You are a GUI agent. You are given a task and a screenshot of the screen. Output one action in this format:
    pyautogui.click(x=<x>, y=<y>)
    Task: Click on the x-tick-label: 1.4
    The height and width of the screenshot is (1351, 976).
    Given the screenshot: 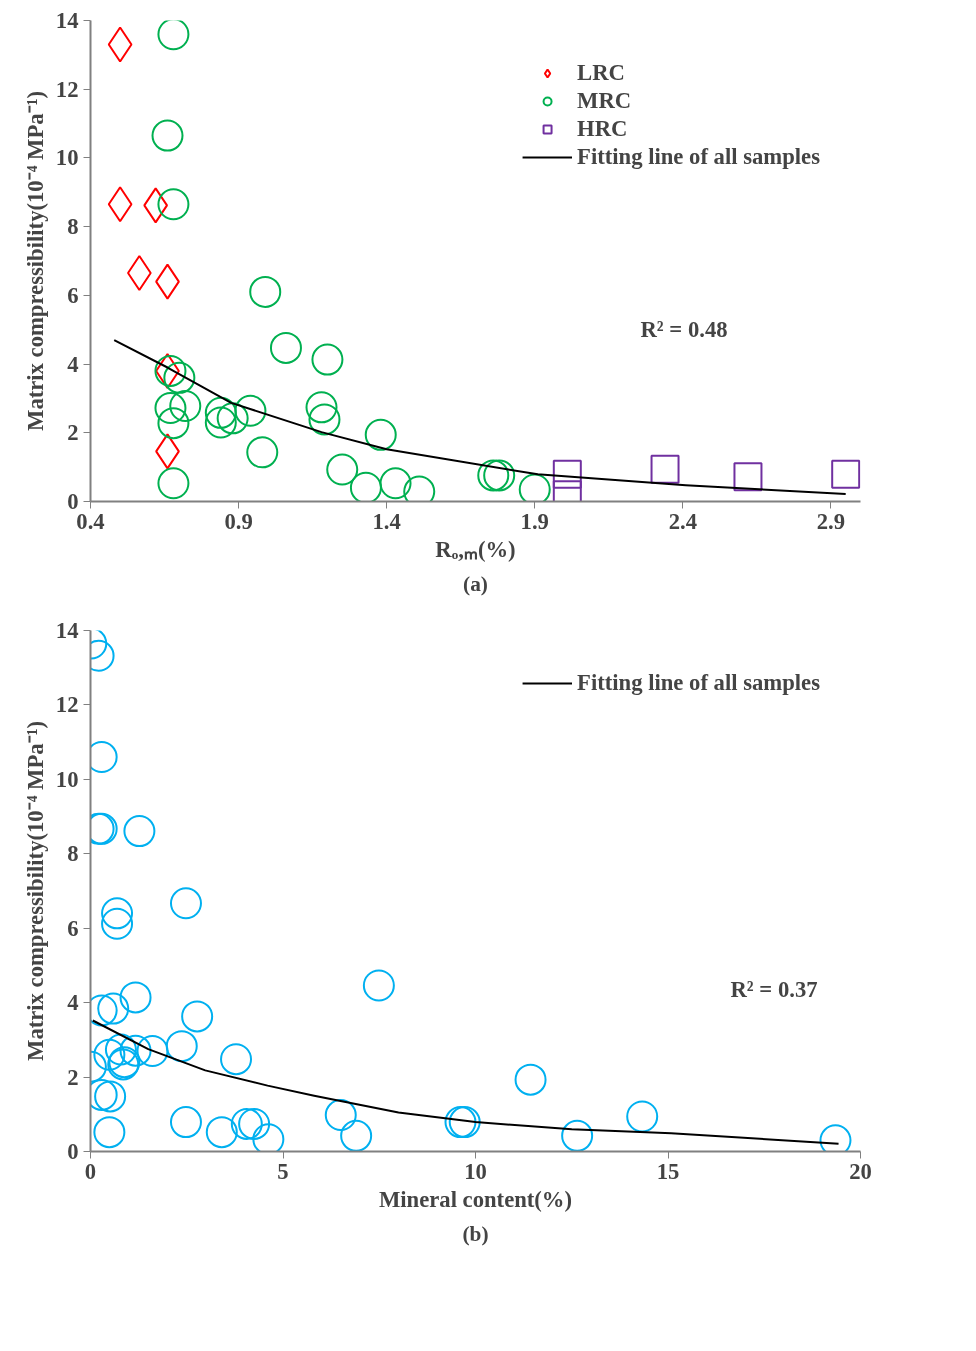 What is the action you would take?
    pyautogui.click(x=386, y=521)
    